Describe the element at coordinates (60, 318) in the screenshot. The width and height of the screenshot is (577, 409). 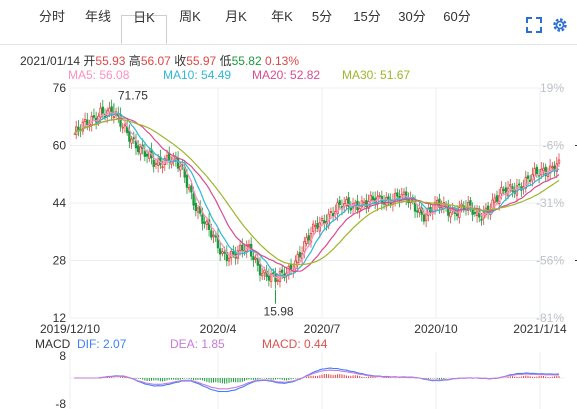
I see `price-tick-label: 12` at that location.